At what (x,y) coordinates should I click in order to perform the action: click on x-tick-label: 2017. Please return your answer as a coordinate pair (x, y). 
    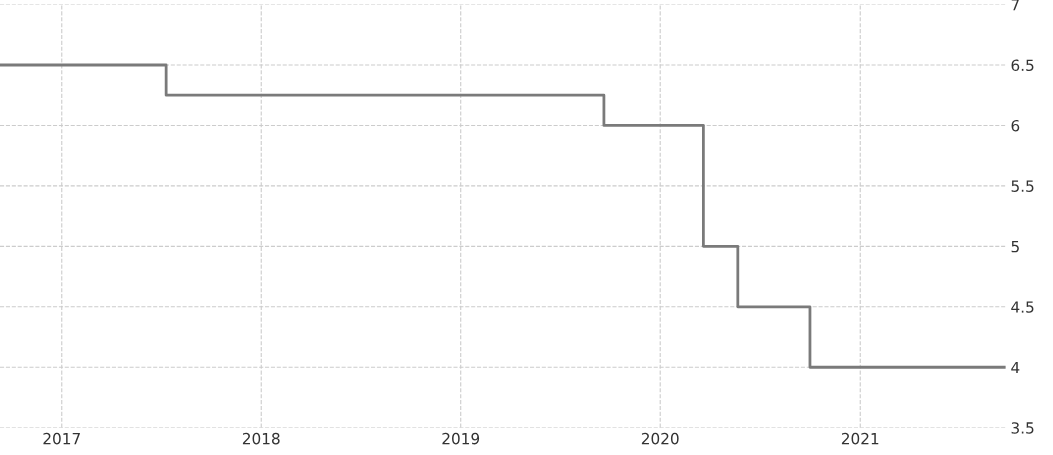
    Looking at the image, I should click on (61, 438).